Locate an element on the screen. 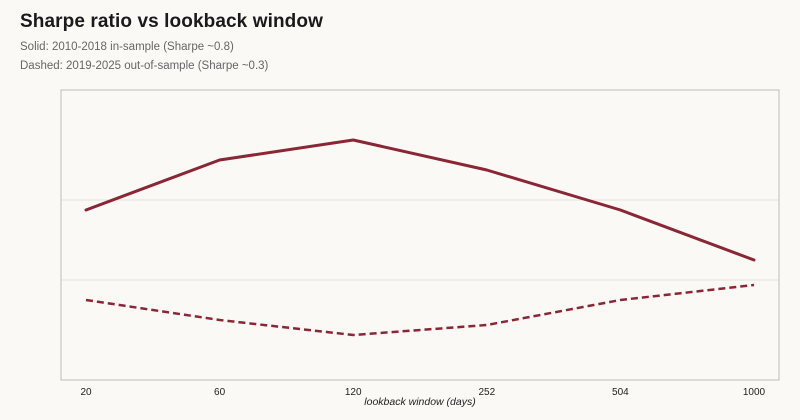 This screenshot has height=420, width=800. subtitle-solid-series: Solid: 2010-2018 in-sample (Sharpe ~0.8) is located at coordinates (127, 47).